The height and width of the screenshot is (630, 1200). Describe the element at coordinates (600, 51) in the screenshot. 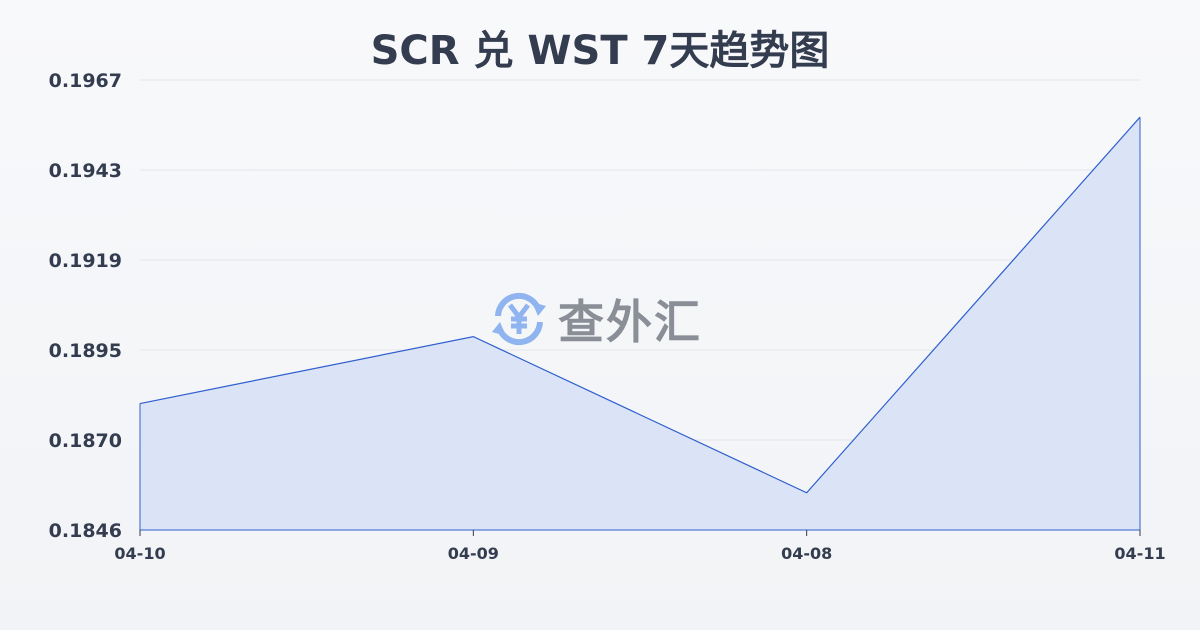

I see `chart-title: SCR 兑 WST 7天趋势图` at that location.